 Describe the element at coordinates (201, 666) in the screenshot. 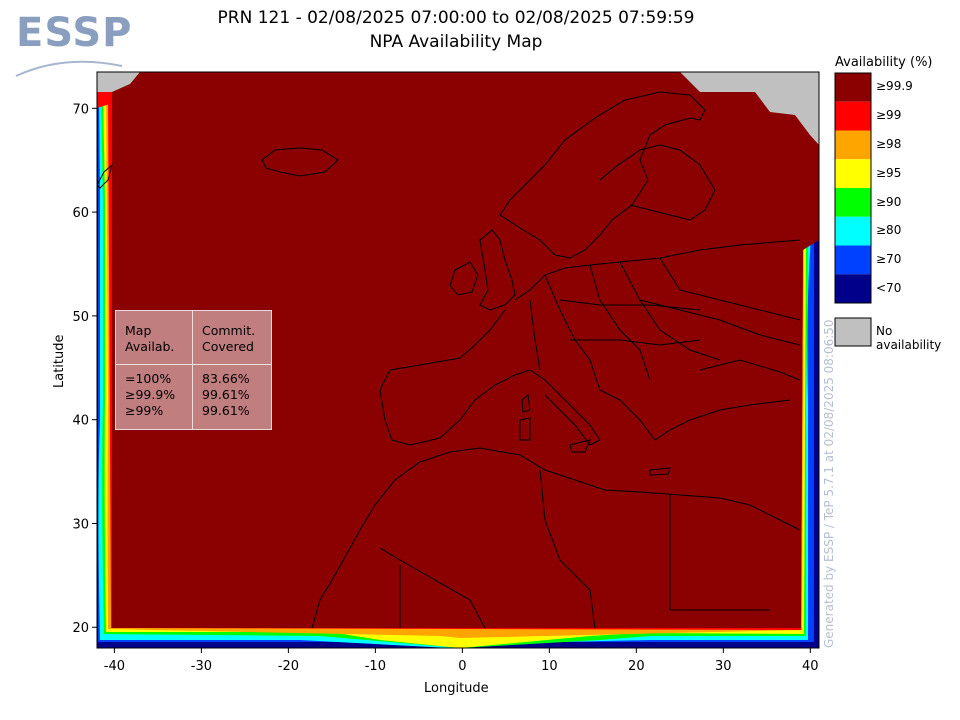

I see `x-tick-label: -30` at that location.